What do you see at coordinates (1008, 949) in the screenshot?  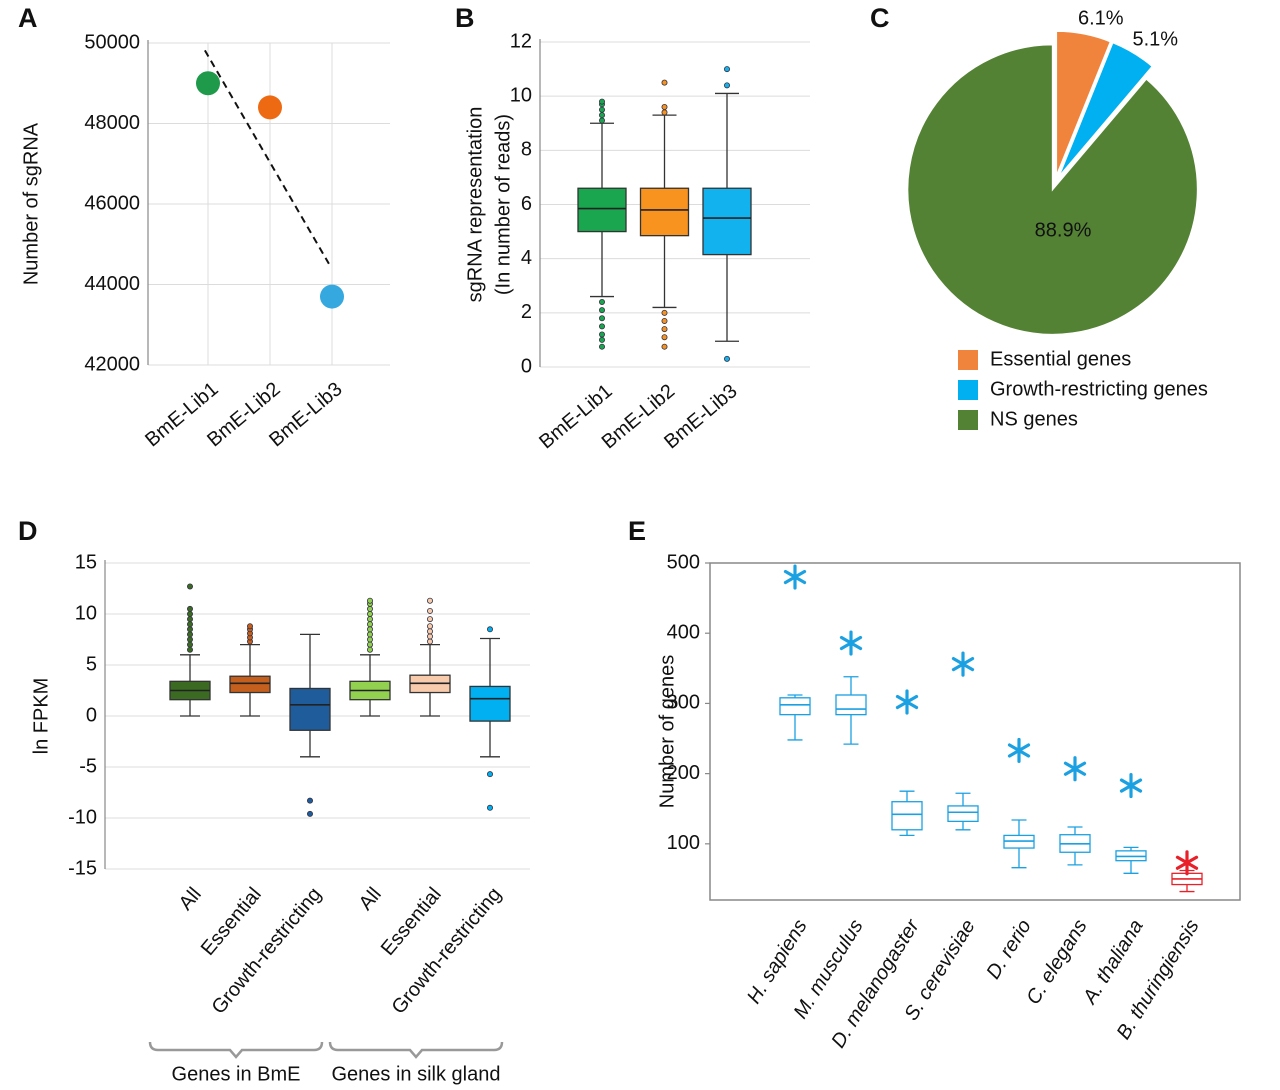 I see `x-tick-label: D. rerio` at bounding box center [1008, 949].